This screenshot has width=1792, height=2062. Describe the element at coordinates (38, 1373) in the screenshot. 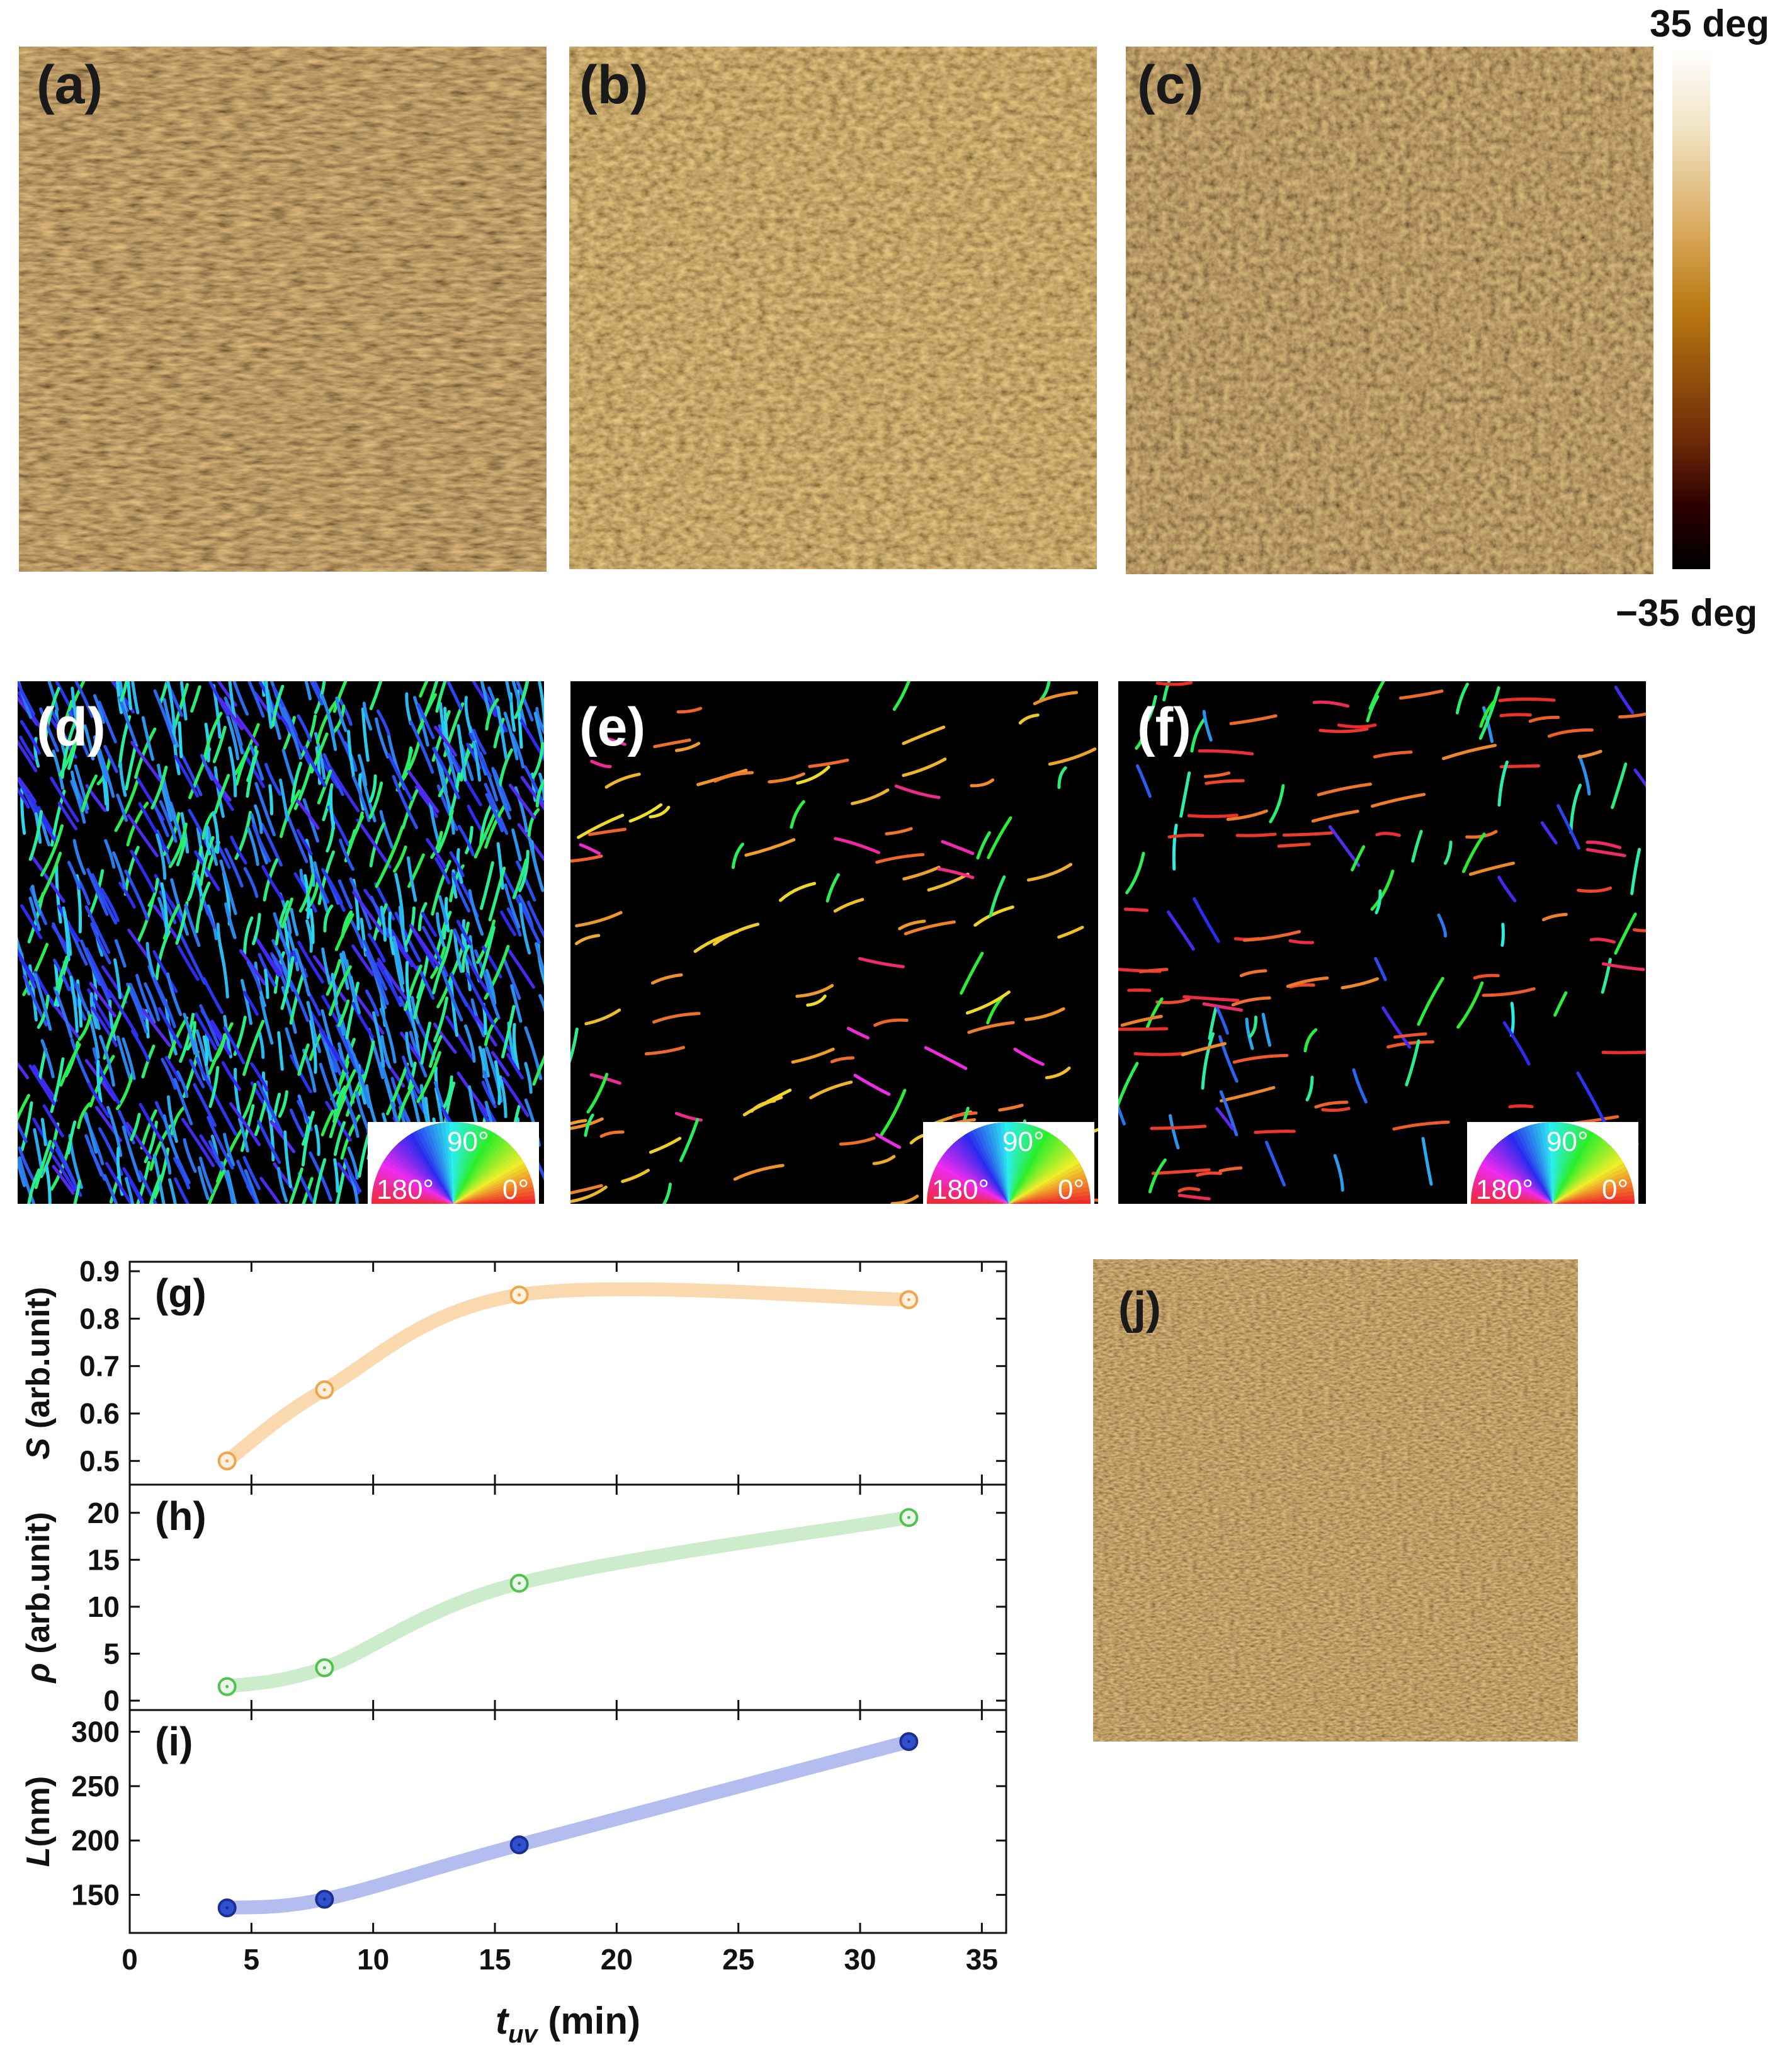

I see `y-axis-label: S (arb.unit)` at that location.